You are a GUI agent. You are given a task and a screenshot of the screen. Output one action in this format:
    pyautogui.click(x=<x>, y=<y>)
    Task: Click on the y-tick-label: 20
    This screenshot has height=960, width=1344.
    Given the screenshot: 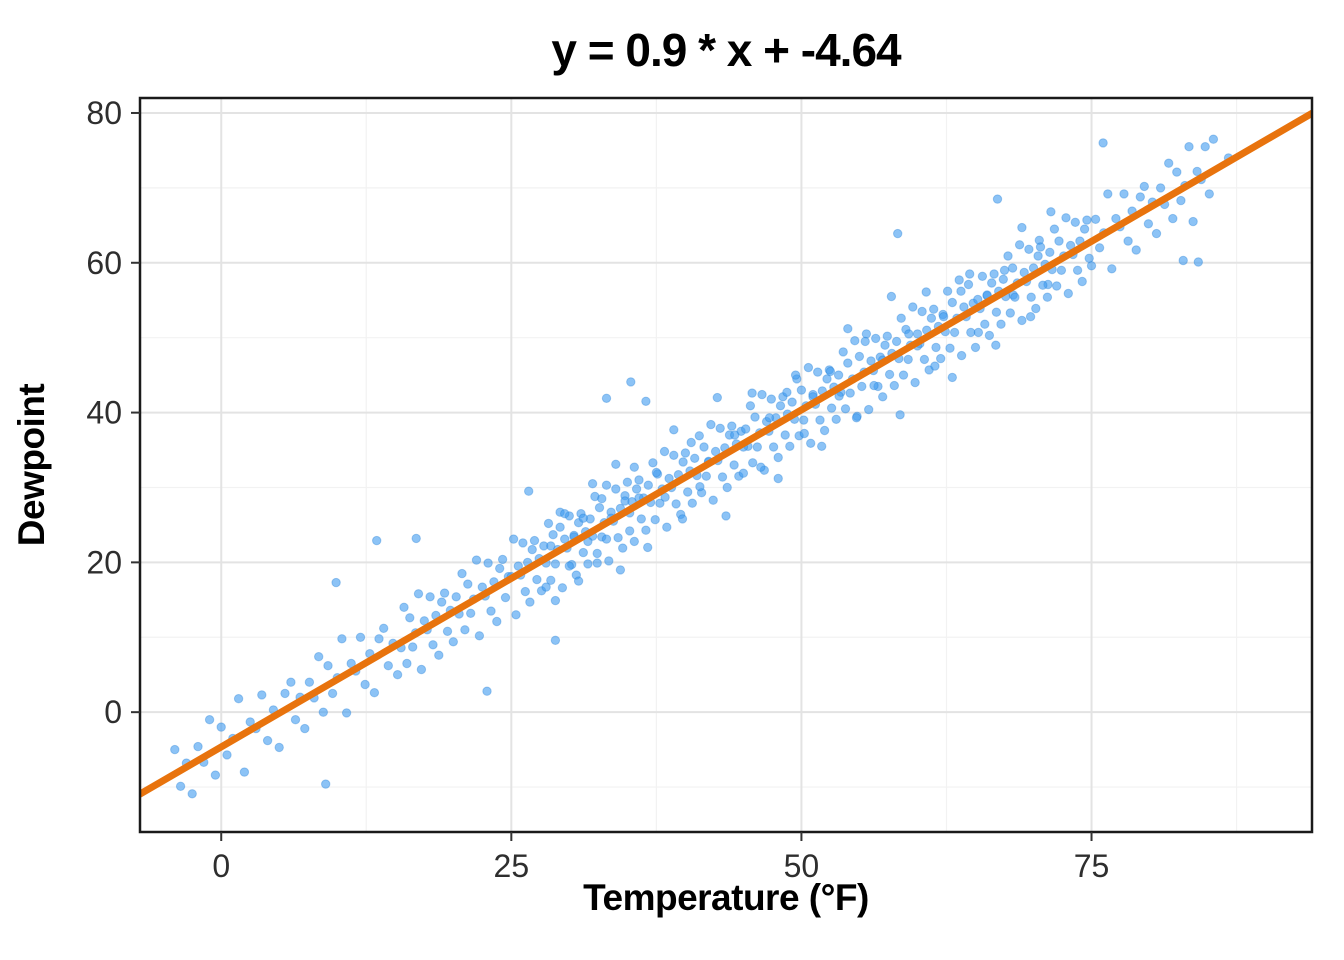 What is the action you would take?
    pyautogui.click(x=104, y=562)
    